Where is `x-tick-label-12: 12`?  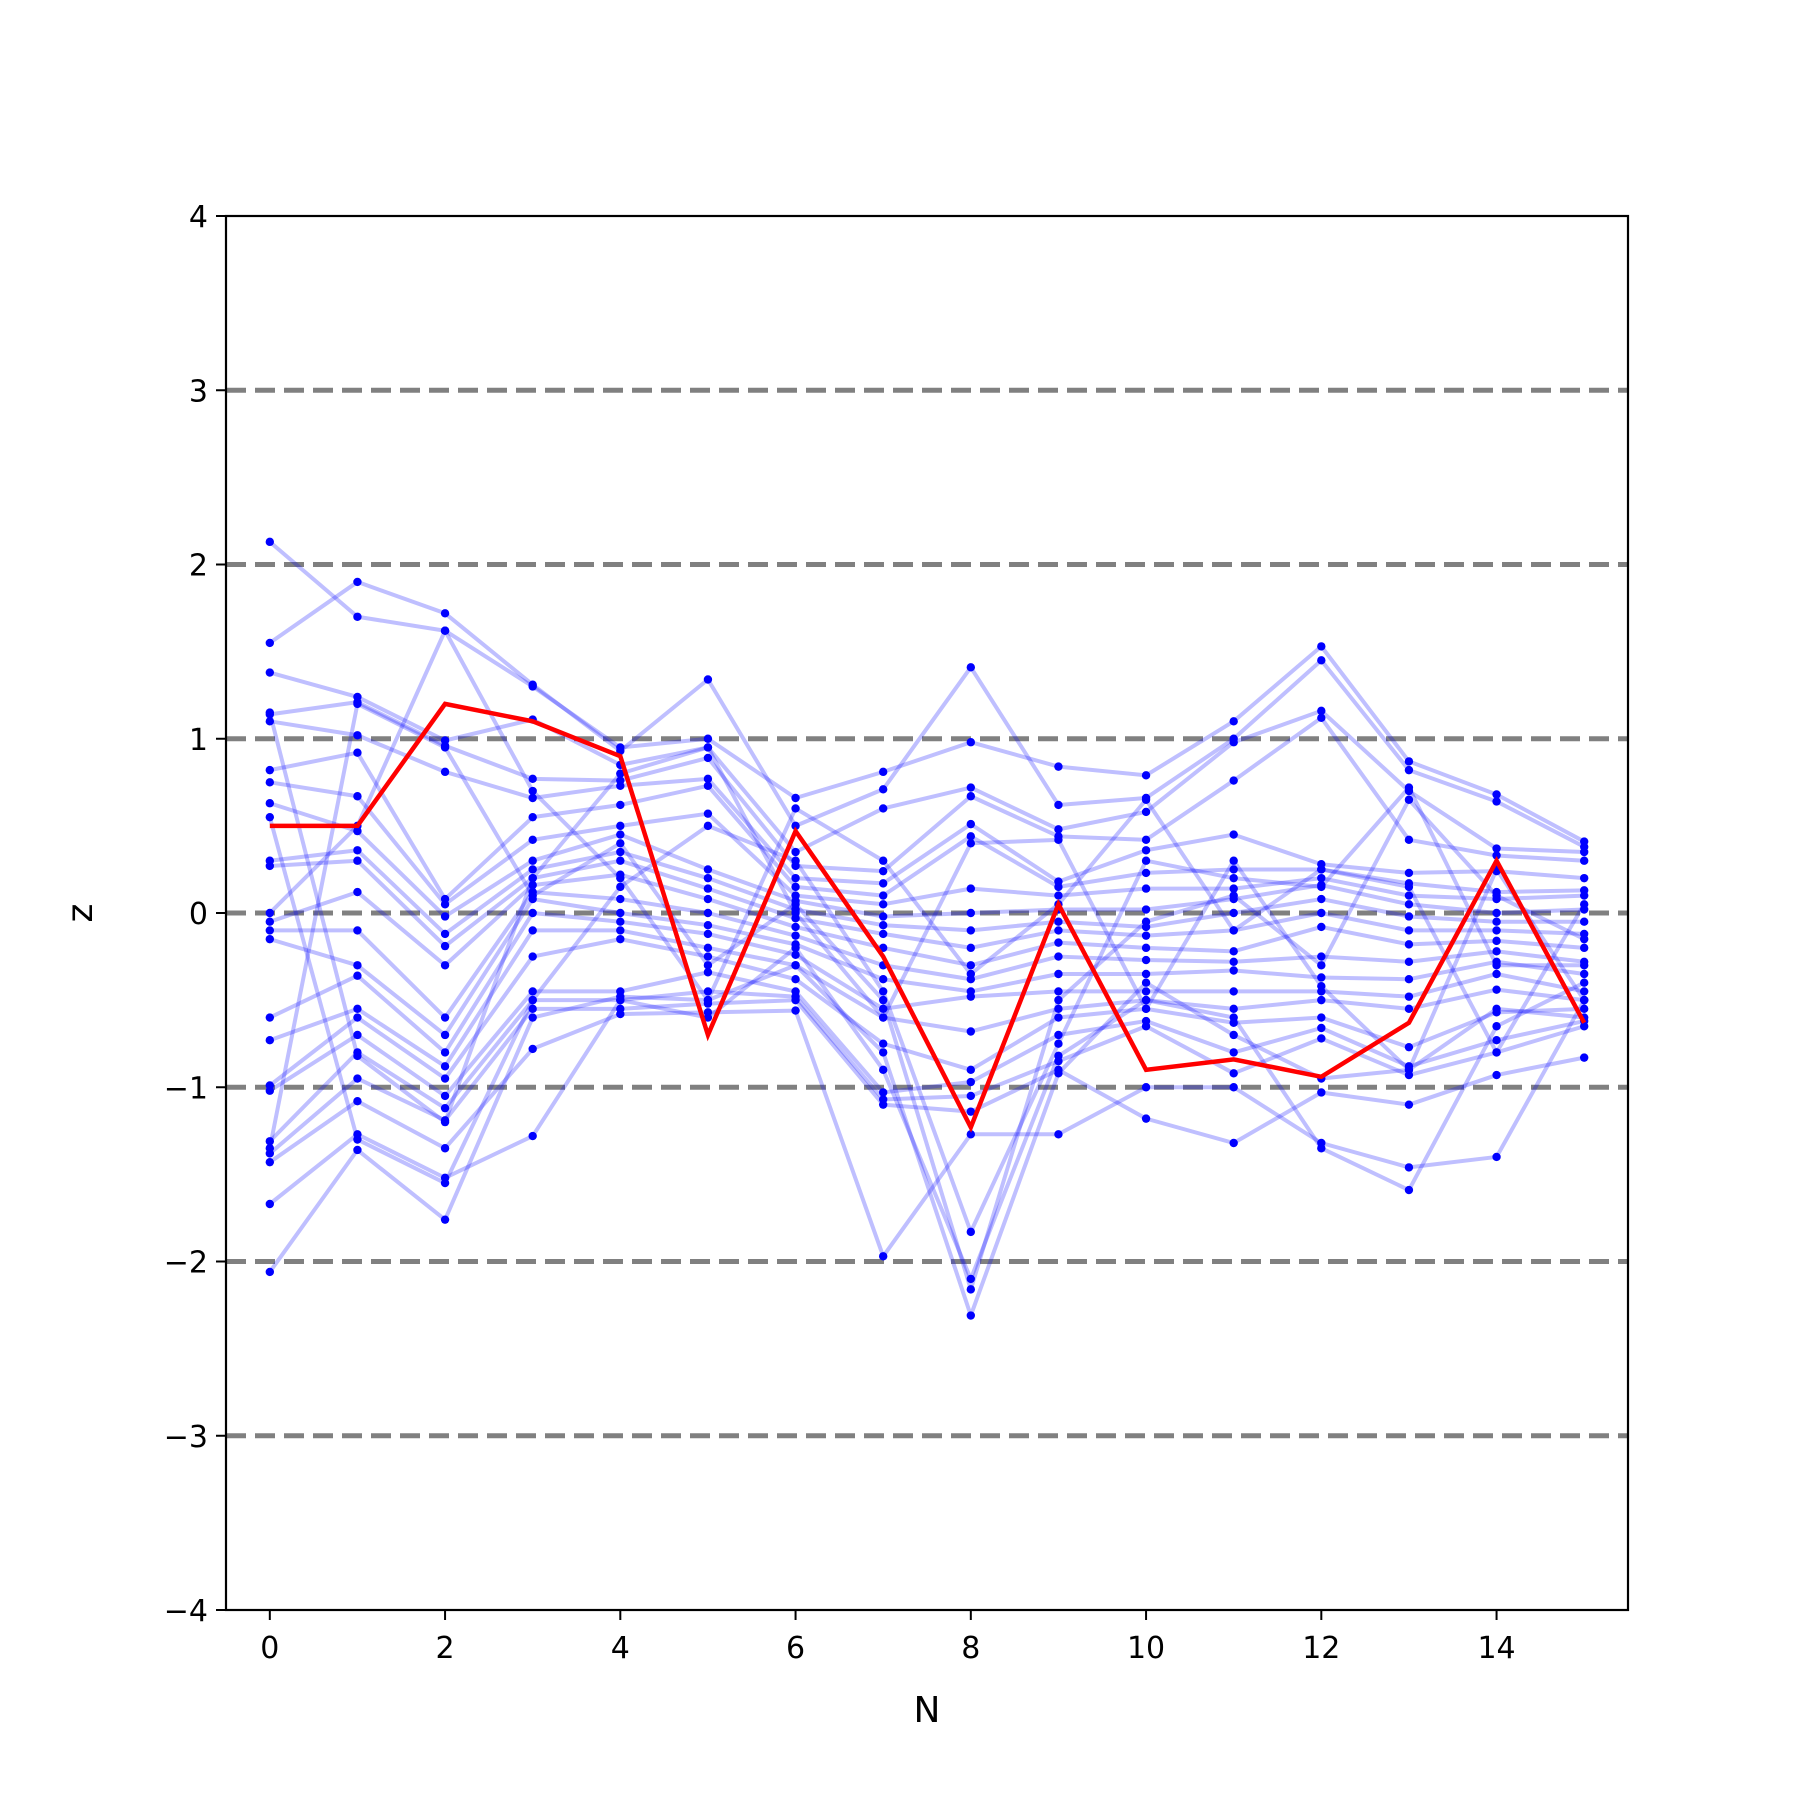 x-tick-label-12: 12 is located at coordinates (1321, 1648).